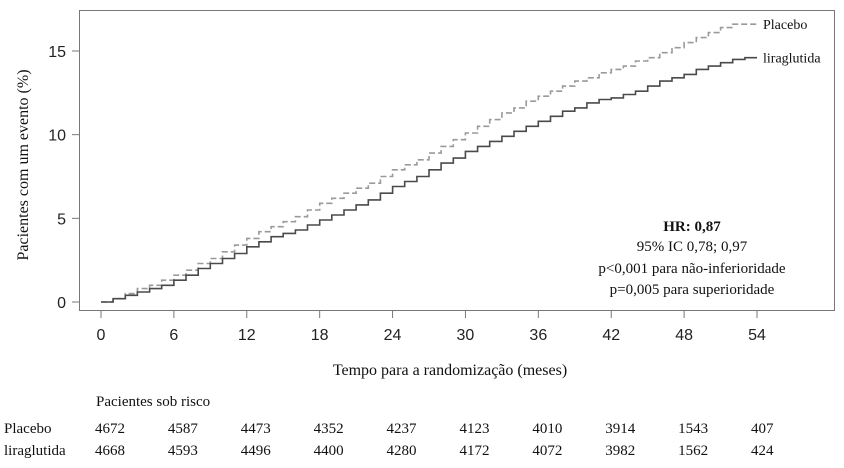 This screenshot has width=844, height=468. I want to click on risk-value: 407, so click(762, 429).